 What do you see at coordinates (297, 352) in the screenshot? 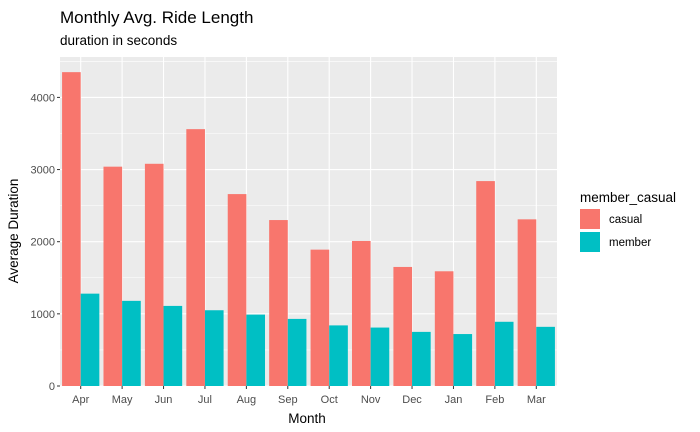
I see `bar-member-sep` at bounding box center [297, 352].